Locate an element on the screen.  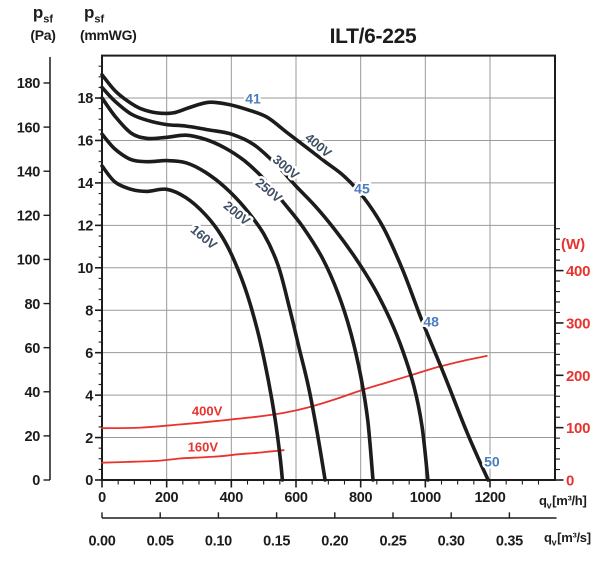
voltage-curve-label: 300V is located at coordinates (286, 167).